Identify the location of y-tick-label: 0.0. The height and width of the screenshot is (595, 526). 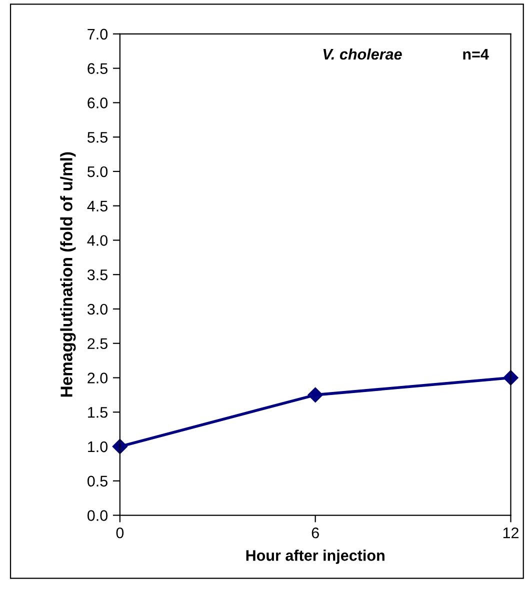
(97, 515).